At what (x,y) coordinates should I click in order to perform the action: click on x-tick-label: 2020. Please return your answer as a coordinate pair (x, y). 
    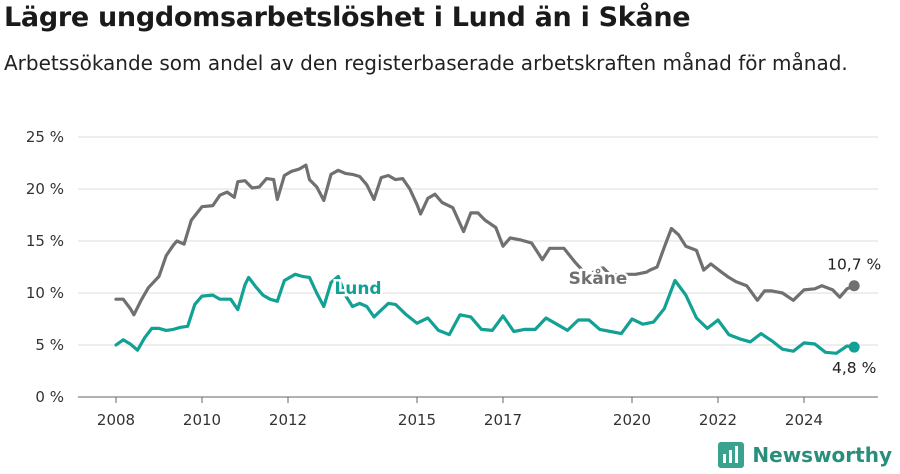
    Looking at the image, I should click on (632, 420).